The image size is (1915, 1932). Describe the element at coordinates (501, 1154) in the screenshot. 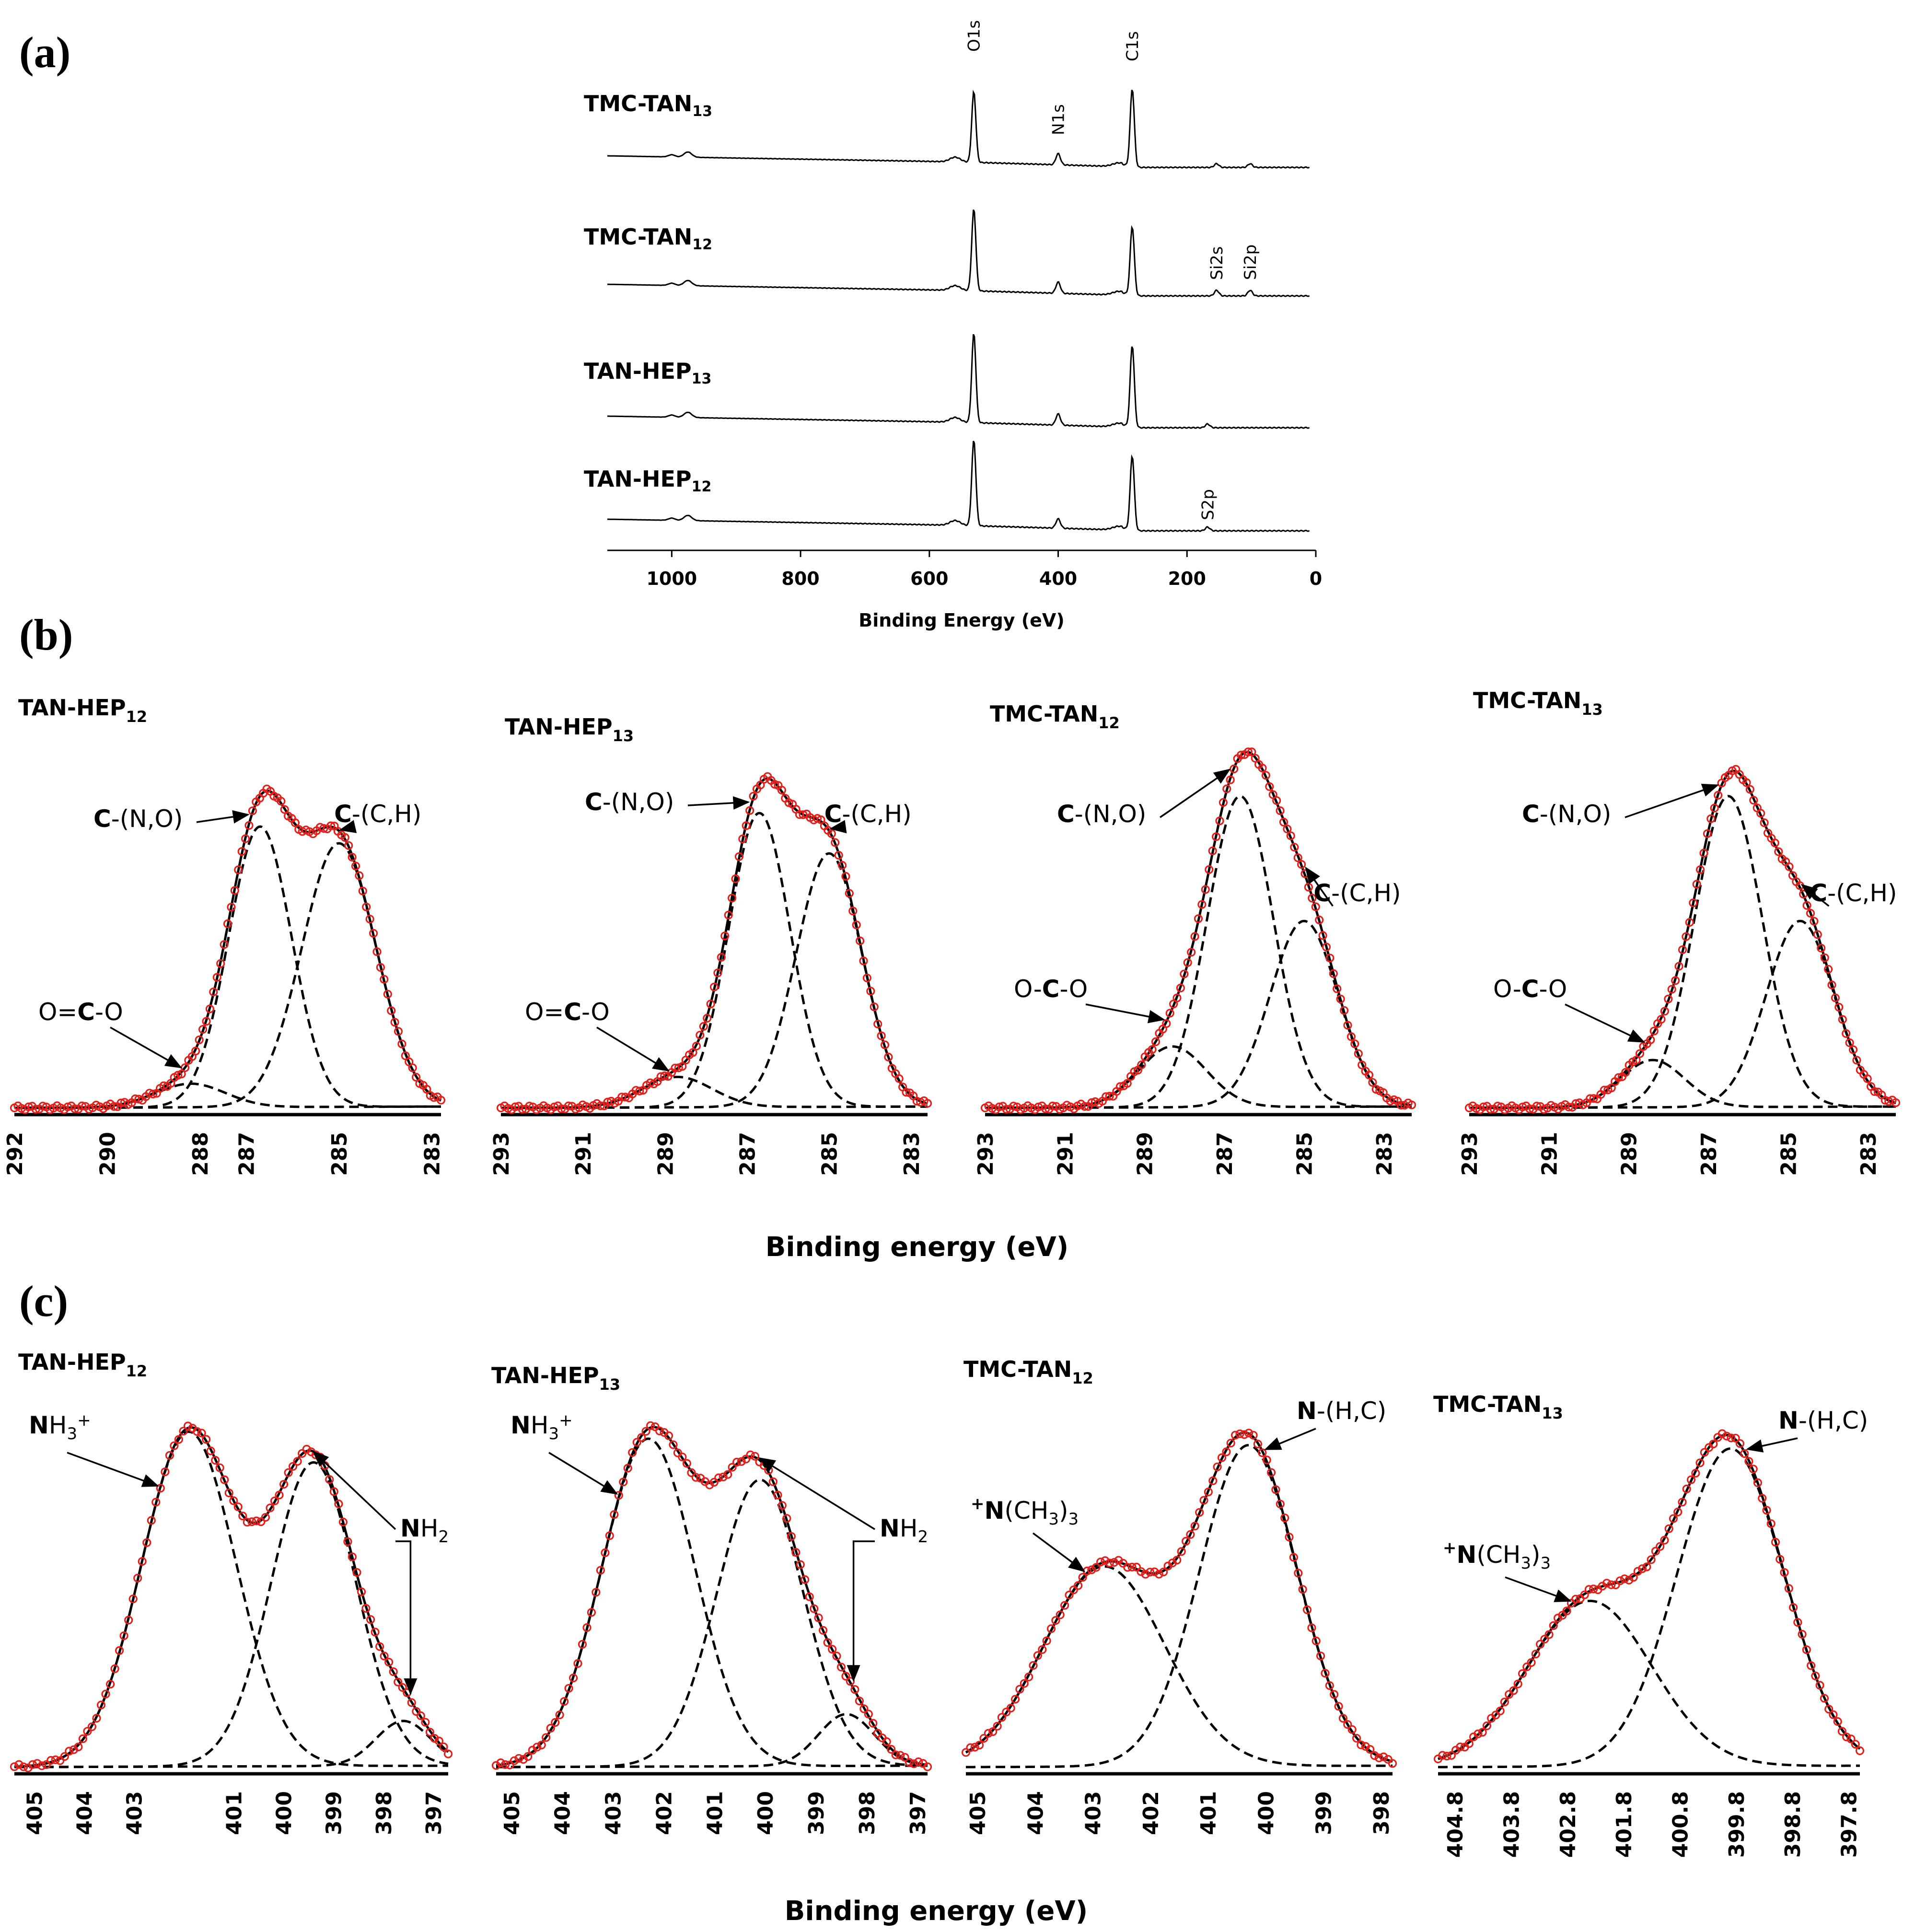

I see `x-tick-label: 293` at that location.